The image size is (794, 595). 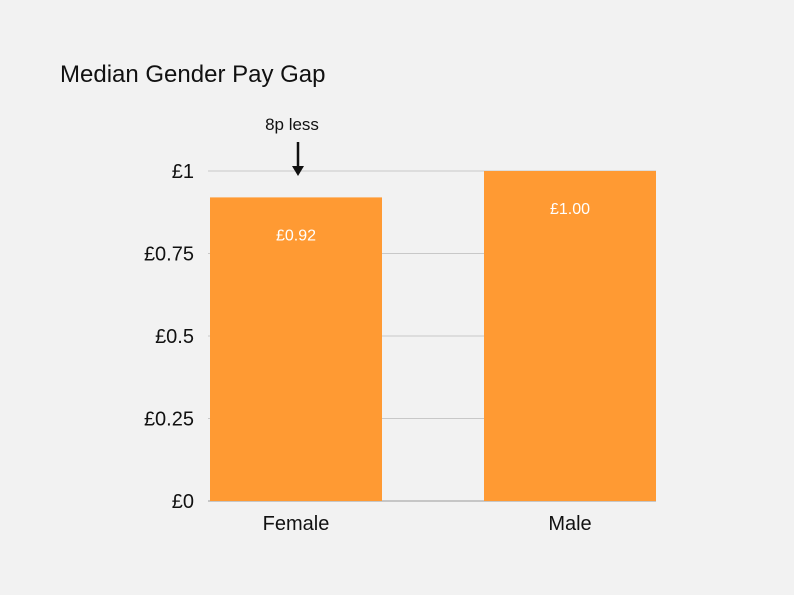 I want to click on y-tick-label: £0.5, so click(x=174, y=337).